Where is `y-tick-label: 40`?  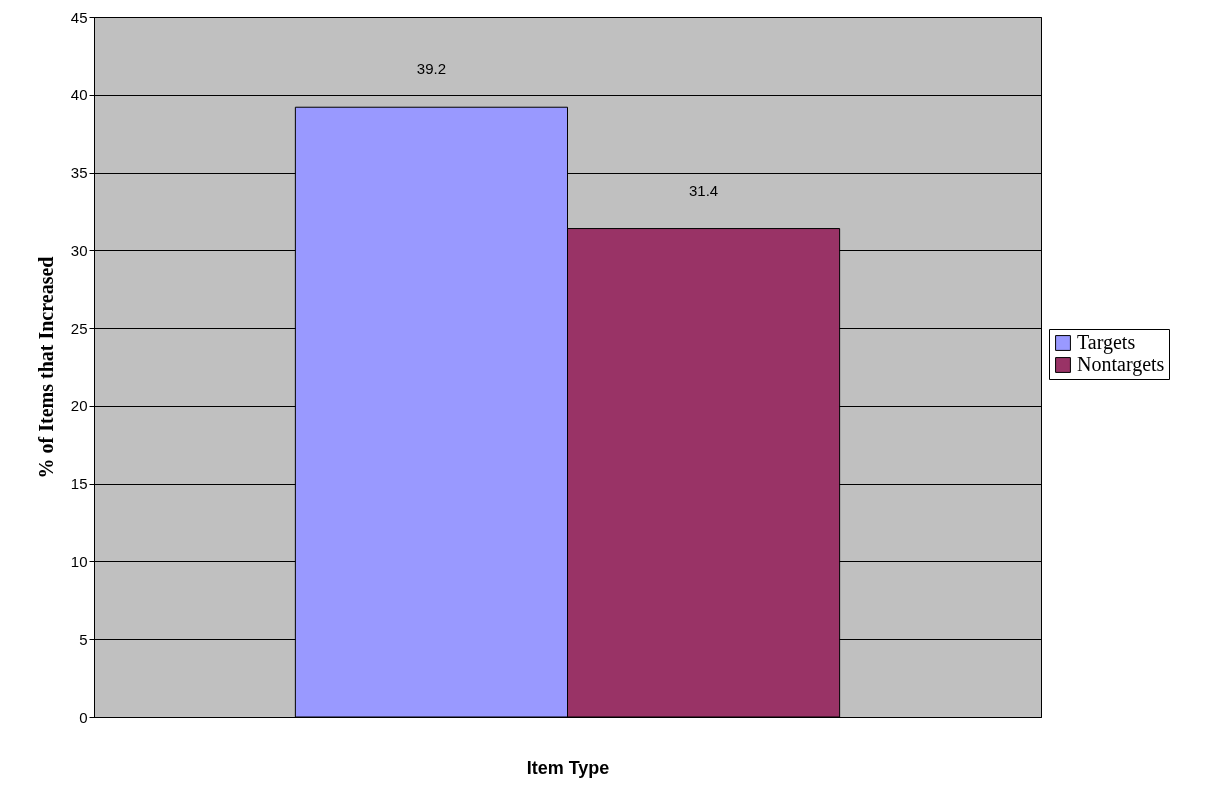 y-tick-label: 40 is located at coordinates (79, 95).